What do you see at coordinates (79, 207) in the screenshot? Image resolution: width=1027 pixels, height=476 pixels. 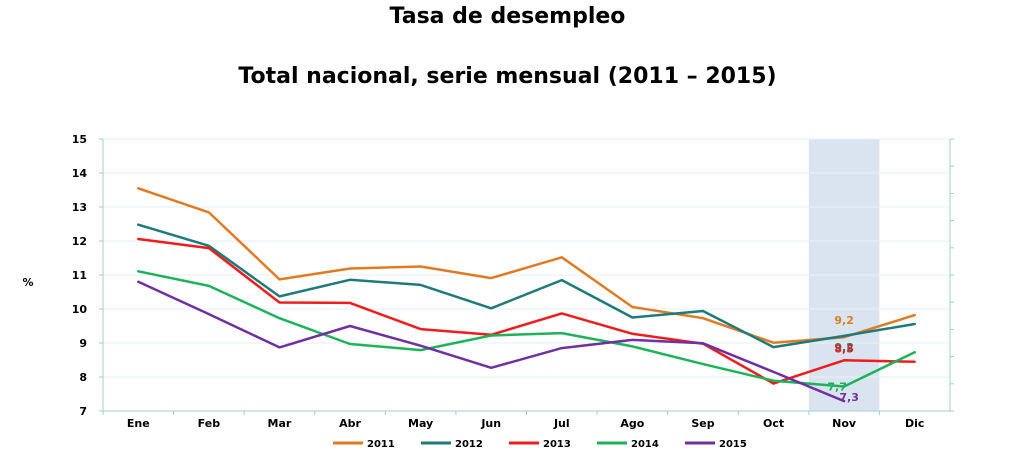 I see `y-tick-label-13: 13` at bounding box center [79, 207].